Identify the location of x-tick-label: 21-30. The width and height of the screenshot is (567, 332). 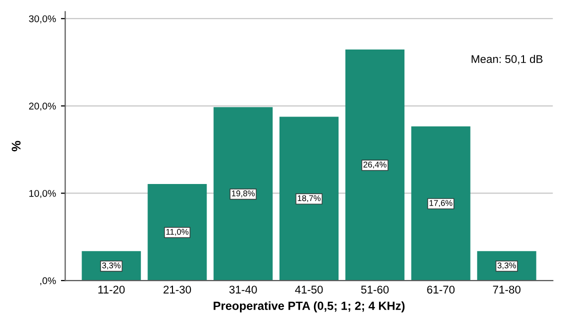
(177, 290).